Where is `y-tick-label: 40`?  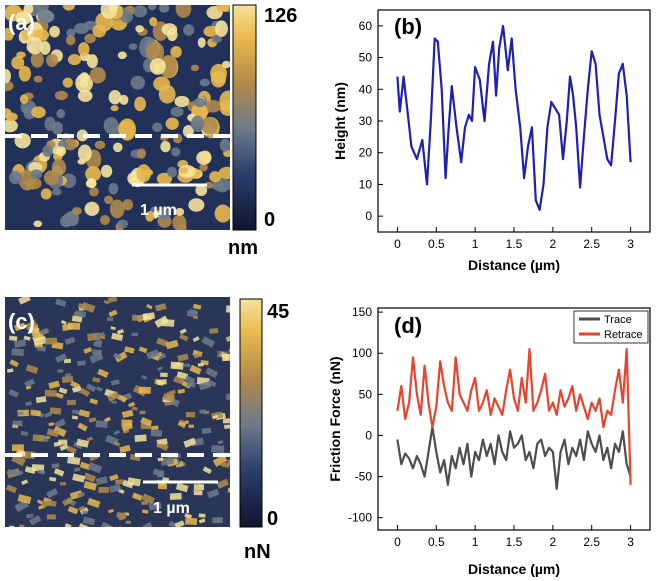 y-tick-label: 40 is located at coordinates (366, 89).